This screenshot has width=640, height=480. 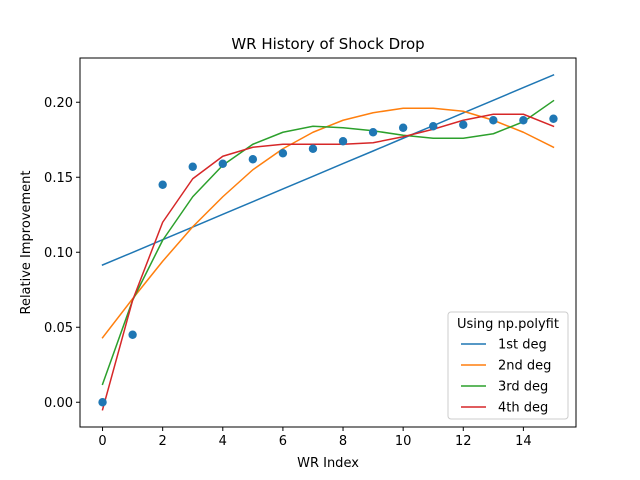 What do you see at coordinates (315, 438) in the screenshot?
I see `x-axis: 0 2 4 6 8 10 12 14` at bounding box center [315, 438].